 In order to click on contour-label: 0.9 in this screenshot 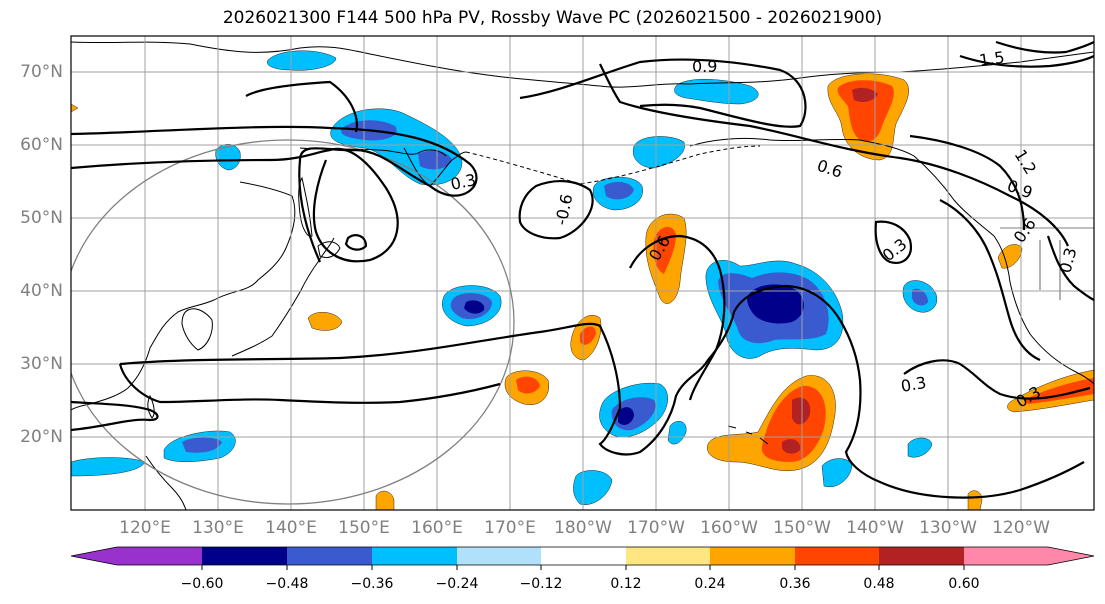, I will do `click(704, 66)`.